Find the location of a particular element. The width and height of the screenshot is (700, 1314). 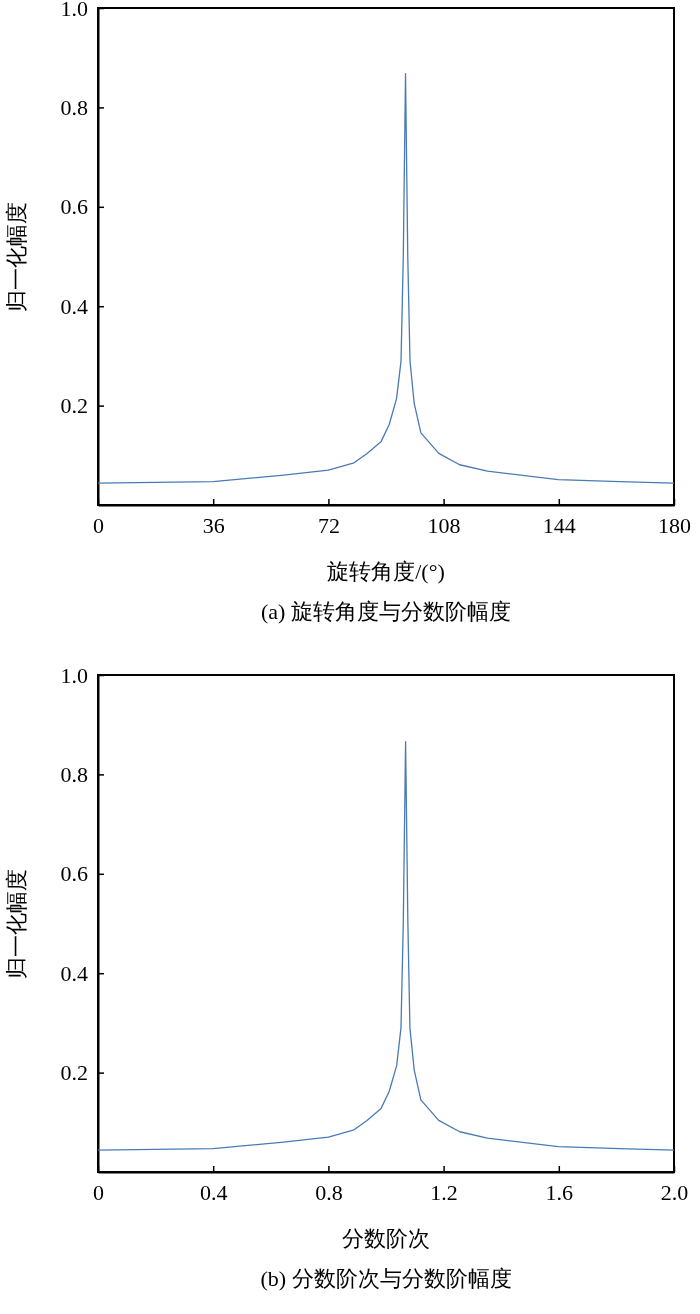

x-axis-title: 分数阶次 is located at coordinates (386, 1238).